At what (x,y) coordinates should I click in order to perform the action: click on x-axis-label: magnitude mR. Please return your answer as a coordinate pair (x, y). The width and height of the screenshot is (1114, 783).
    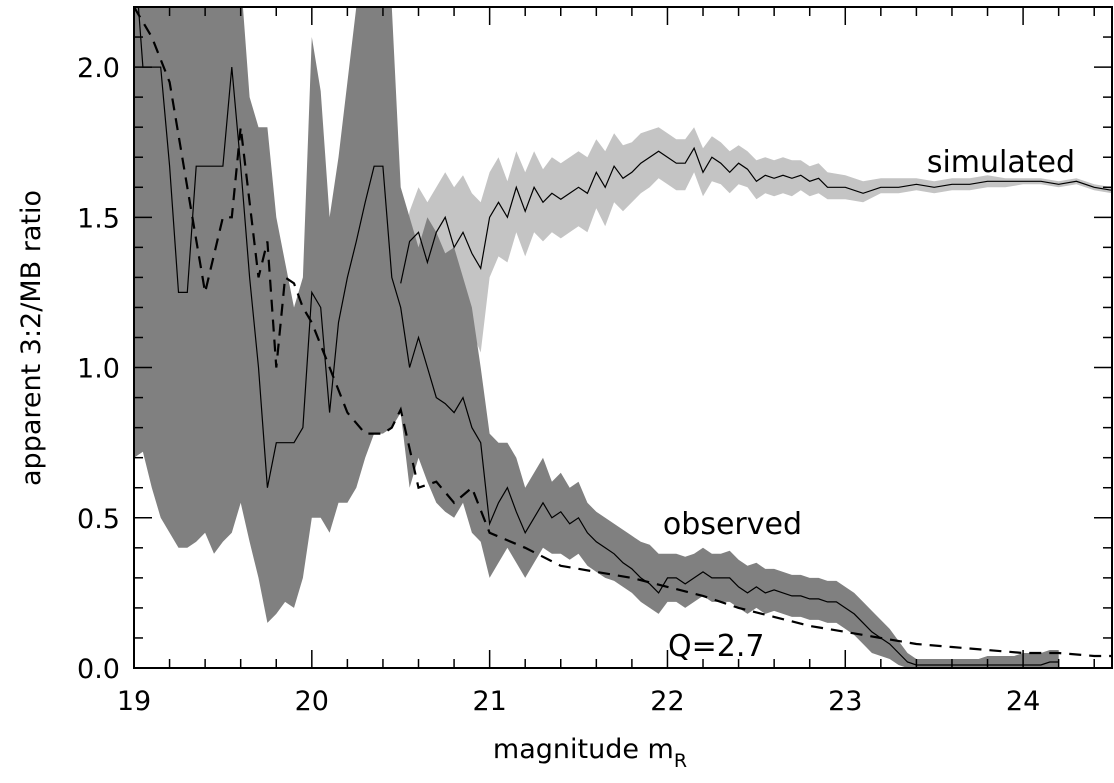
    Looking at the image, I should click on (590, 753).